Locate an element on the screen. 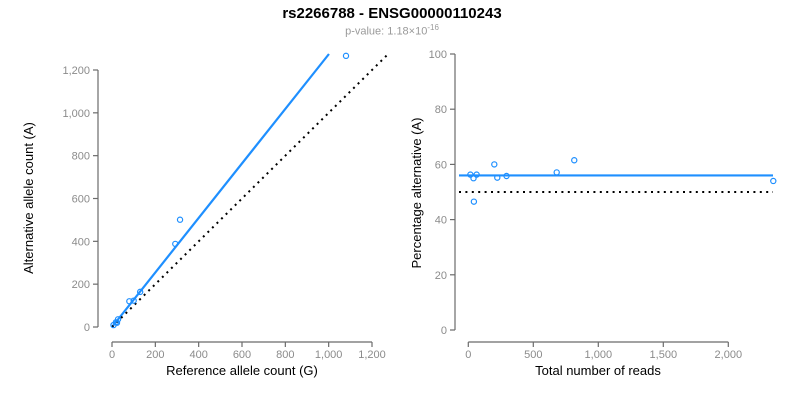  y-axis-title: Alternative allele count (A) is located at coordinates (28, 198).